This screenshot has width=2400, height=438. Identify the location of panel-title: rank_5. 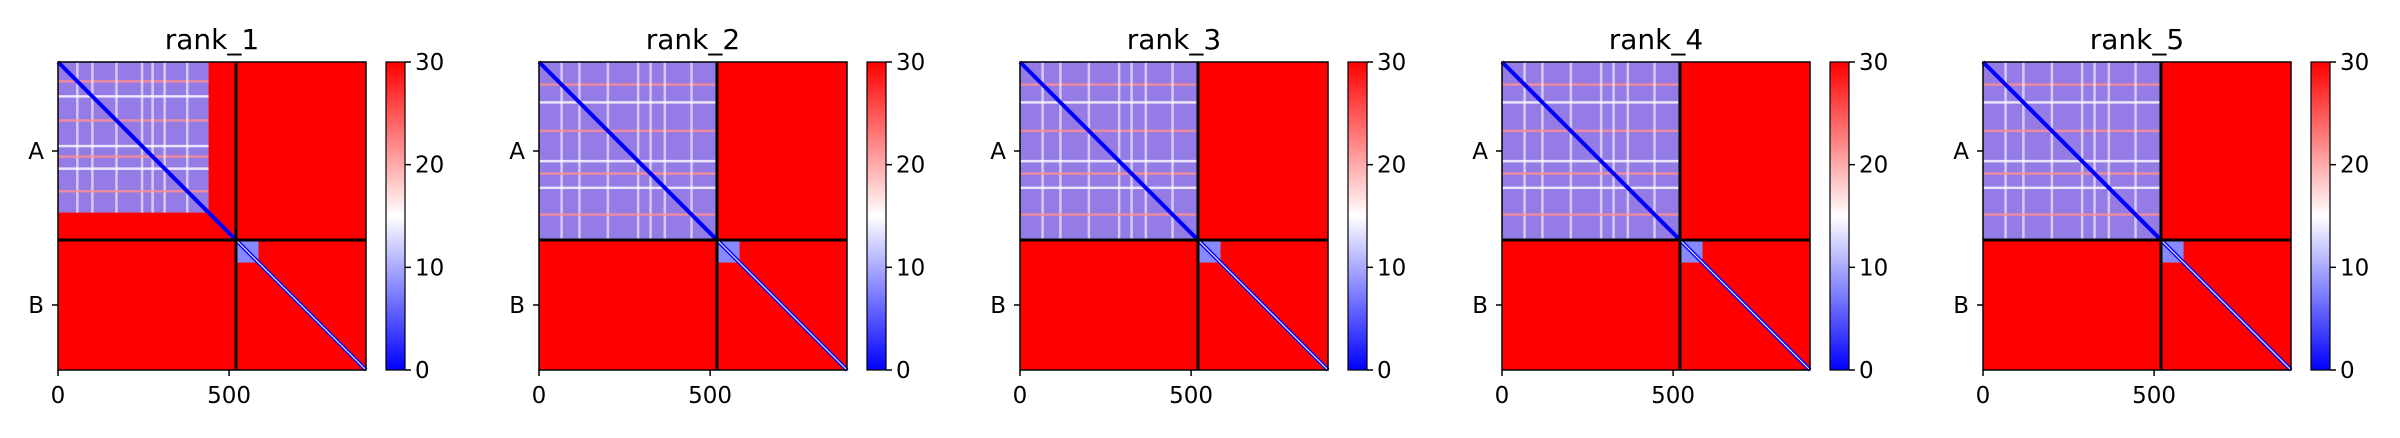
(2137, 39).